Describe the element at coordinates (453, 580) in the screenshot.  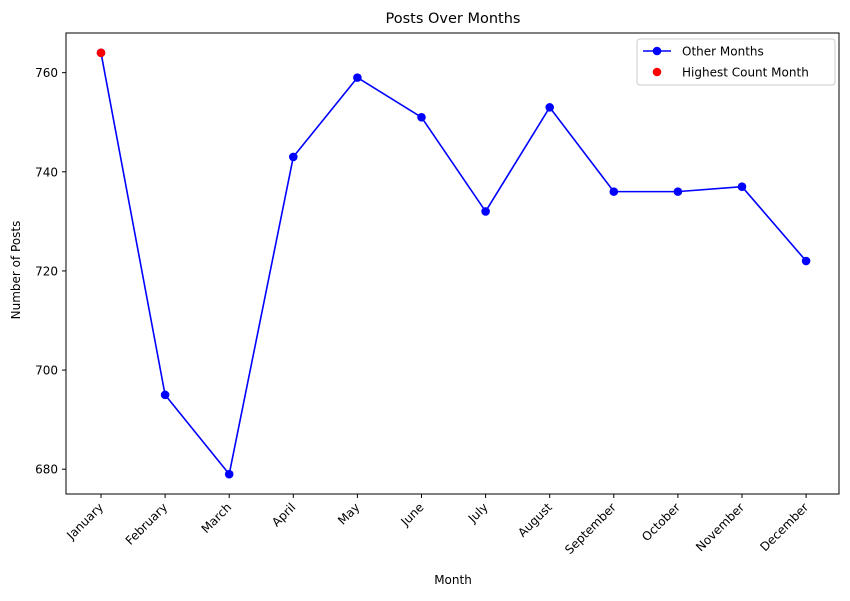
I see `x-axis-label: Month` at that location.